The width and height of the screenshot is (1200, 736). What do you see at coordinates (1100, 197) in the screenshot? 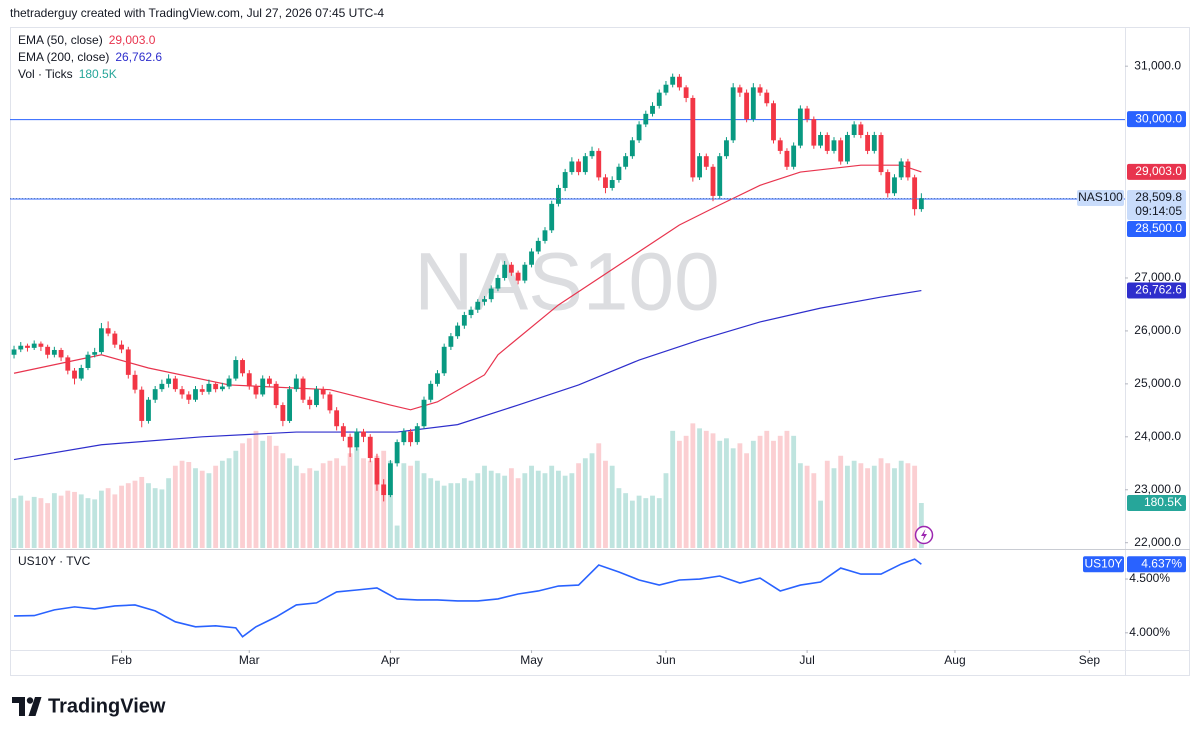
I see `symbol-tag-label: NAS100` at bounding box center [1100, 197].